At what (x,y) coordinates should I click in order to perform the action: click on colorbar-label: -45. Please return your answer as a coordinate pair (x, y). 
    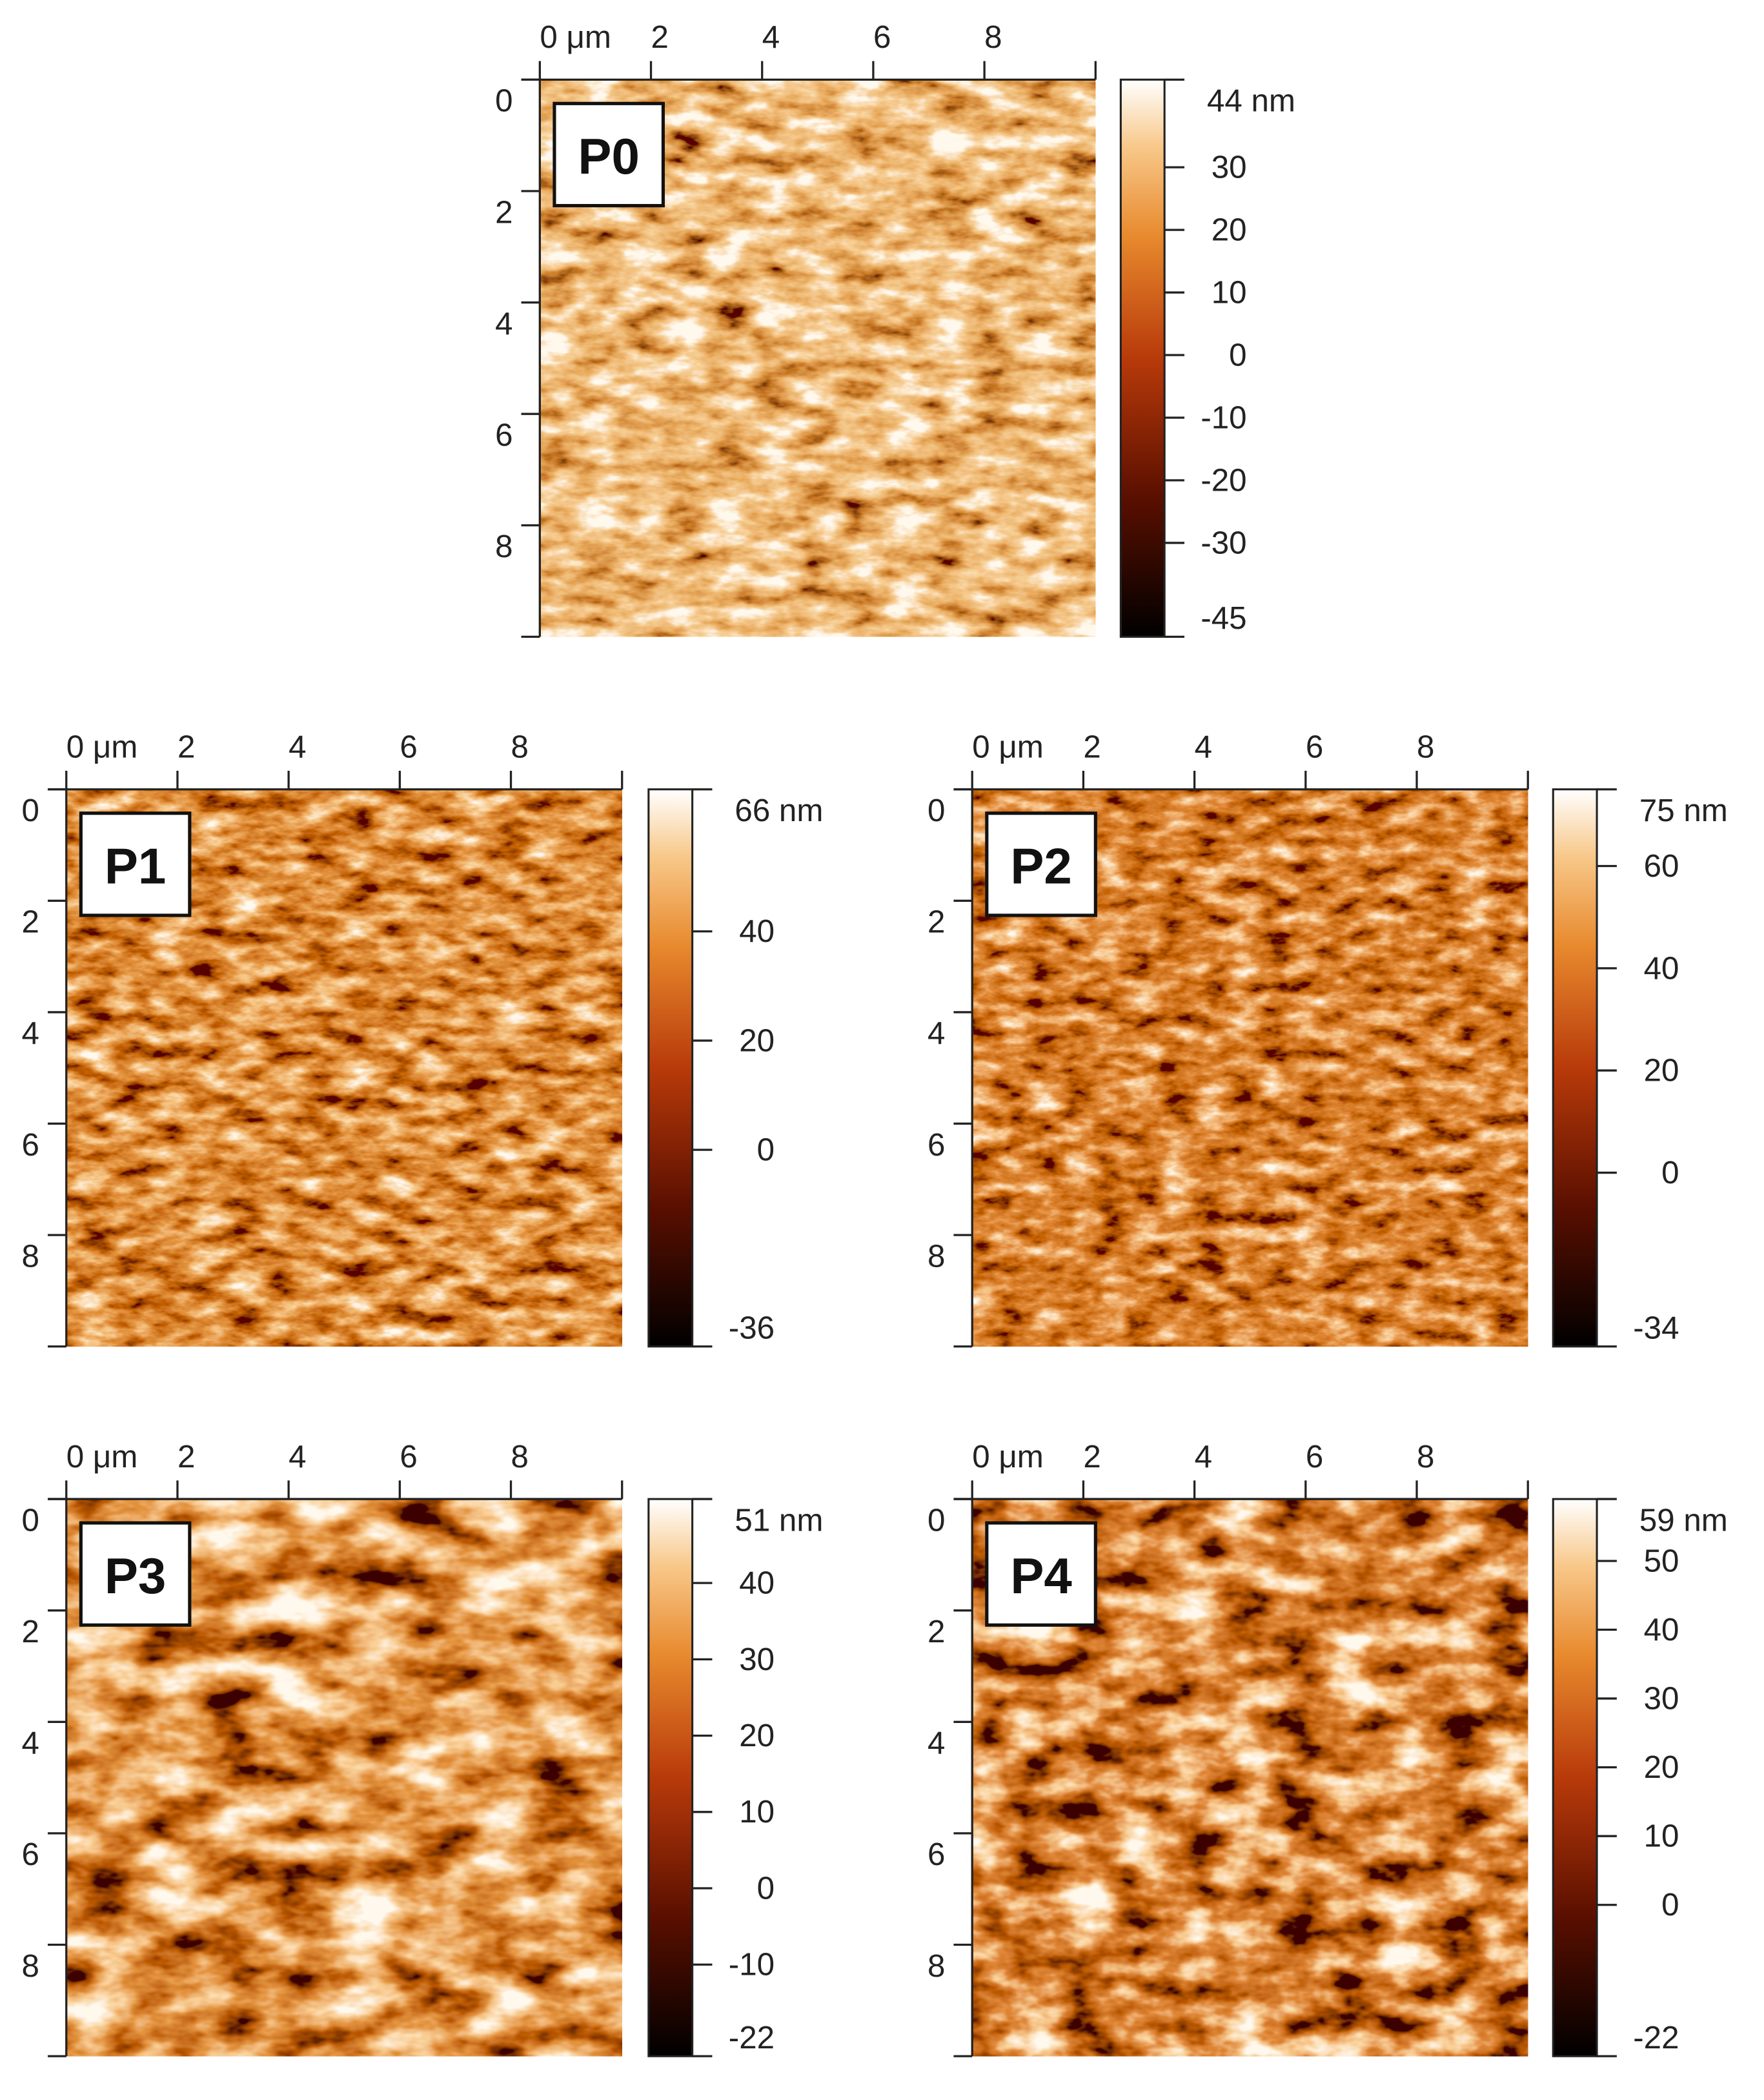
    Looking at the image, I should click on (1223, 618).